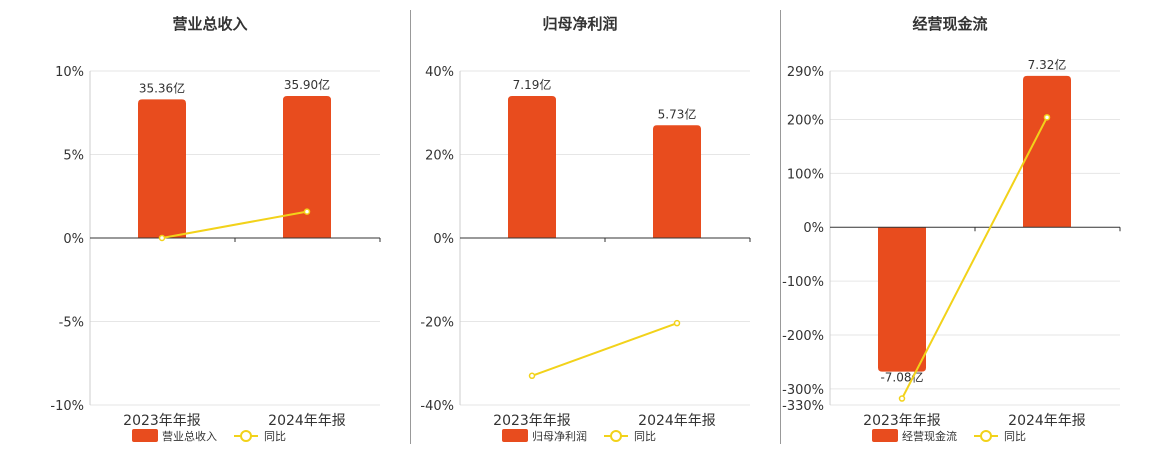 The width and height of the screenshot is (1160, 450). What do you see at coordinates (805, 72) in the screenshot?
I see `y-tick-label: 290%` at bounding box center [805, 72].